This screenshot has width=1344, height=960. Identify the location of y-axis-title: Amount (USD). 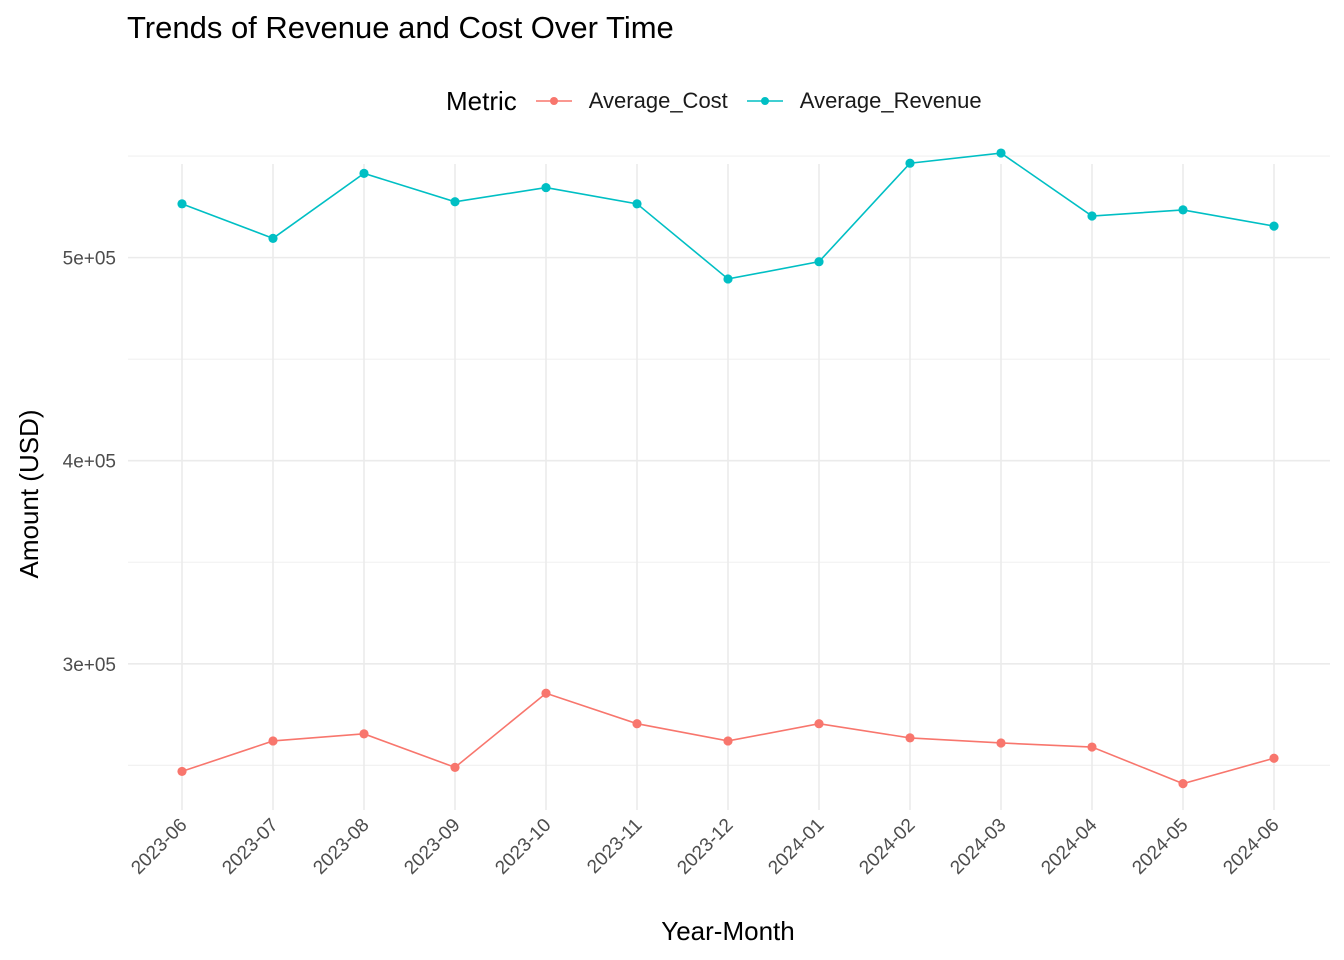
(29, 493).